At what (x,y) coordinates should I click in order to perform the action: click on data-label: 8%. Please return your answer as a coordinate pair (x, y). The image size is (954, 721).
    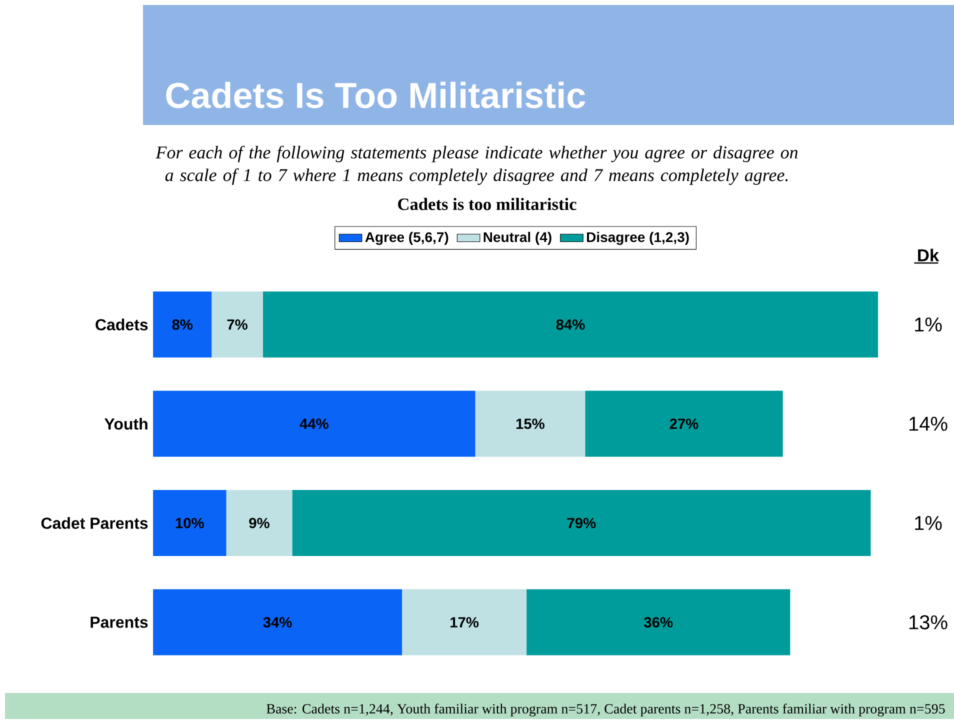
    Looking at the image, I should click on (182, 324).